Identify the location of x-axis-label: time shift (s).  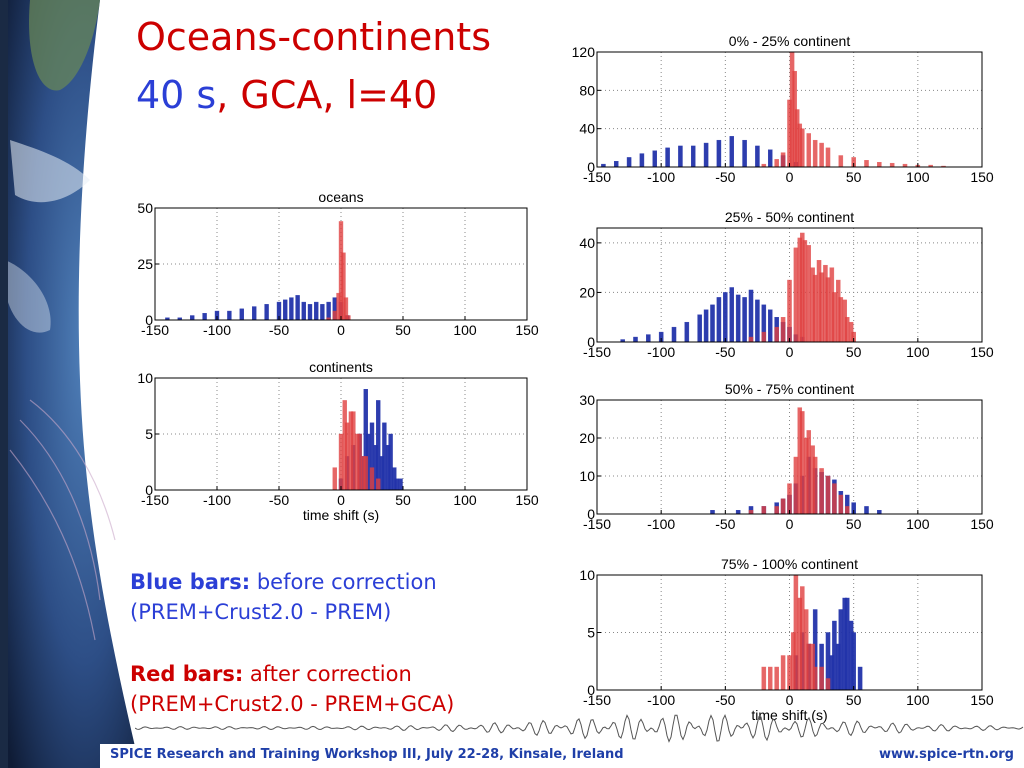
(341, 515).